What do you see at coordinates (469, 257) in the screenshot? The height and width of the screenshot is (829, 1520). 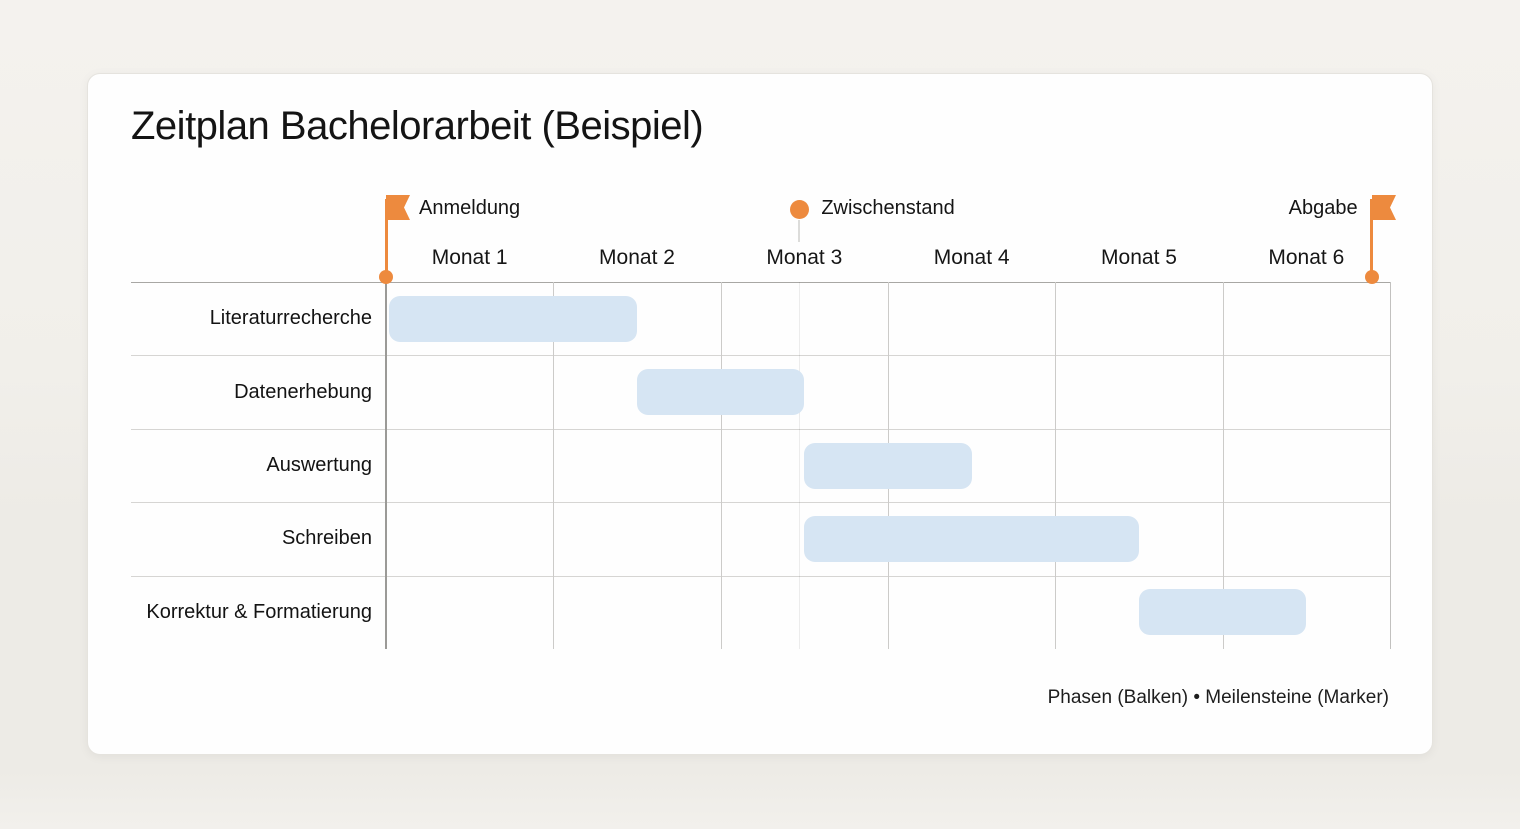 I see `month-label: Monat 1` at bounding box center [469, 257].